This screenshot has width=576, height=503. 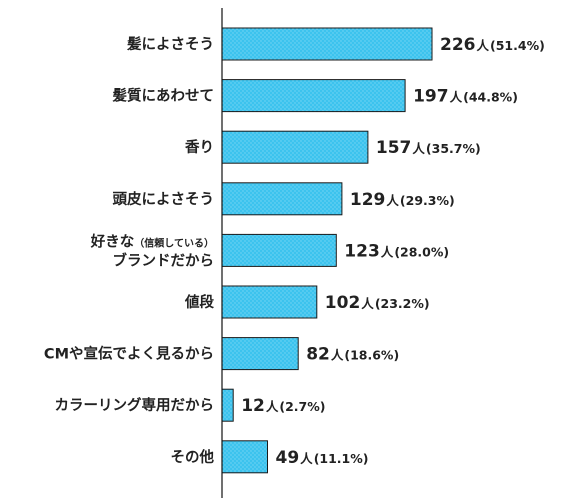 What do you see at coordinates (170, 44) in the screenshot?
I see `category-label-0: 髪によさそう` at bounding box center [170, 44].